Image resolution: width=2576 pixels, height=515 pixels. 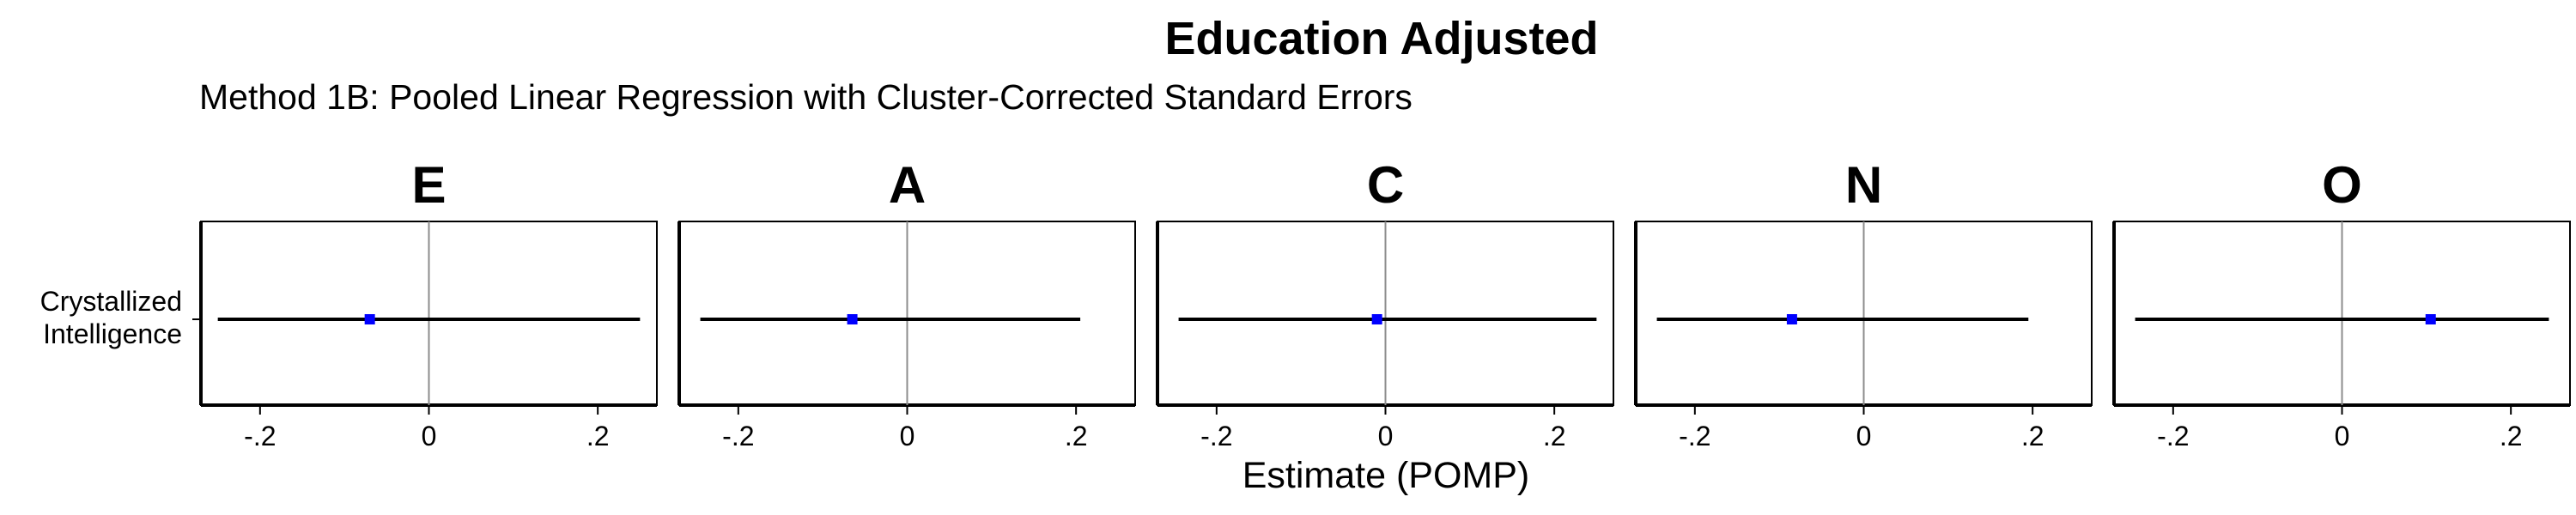 What do you see at coordinates (1864, 303) in the screenshot?
I see `panel-n: N -.2 0 .2` at bounding box center [1864, 303].